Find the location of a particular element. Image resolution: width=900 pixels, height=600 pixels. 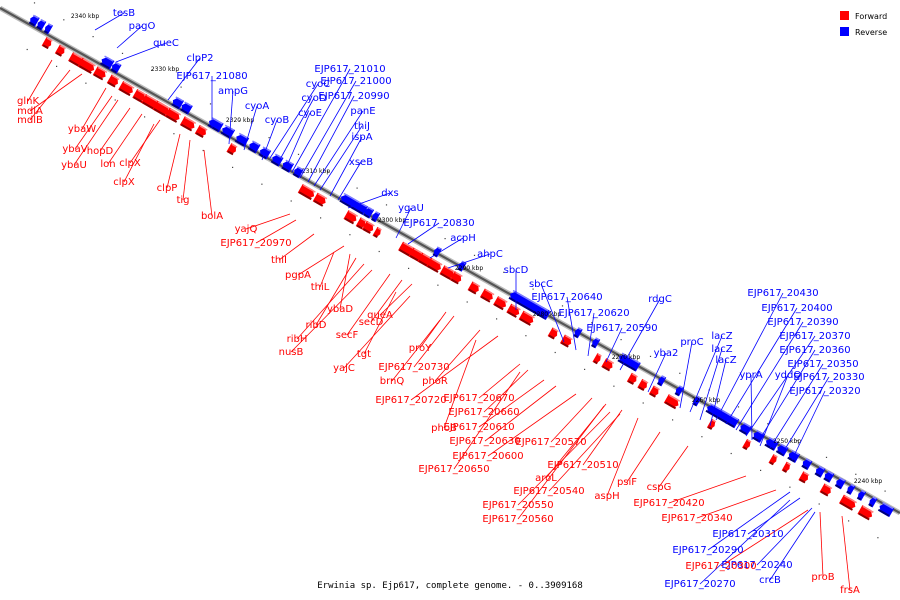

forward-gene-label: phoB is located at coordinates (444, 428).